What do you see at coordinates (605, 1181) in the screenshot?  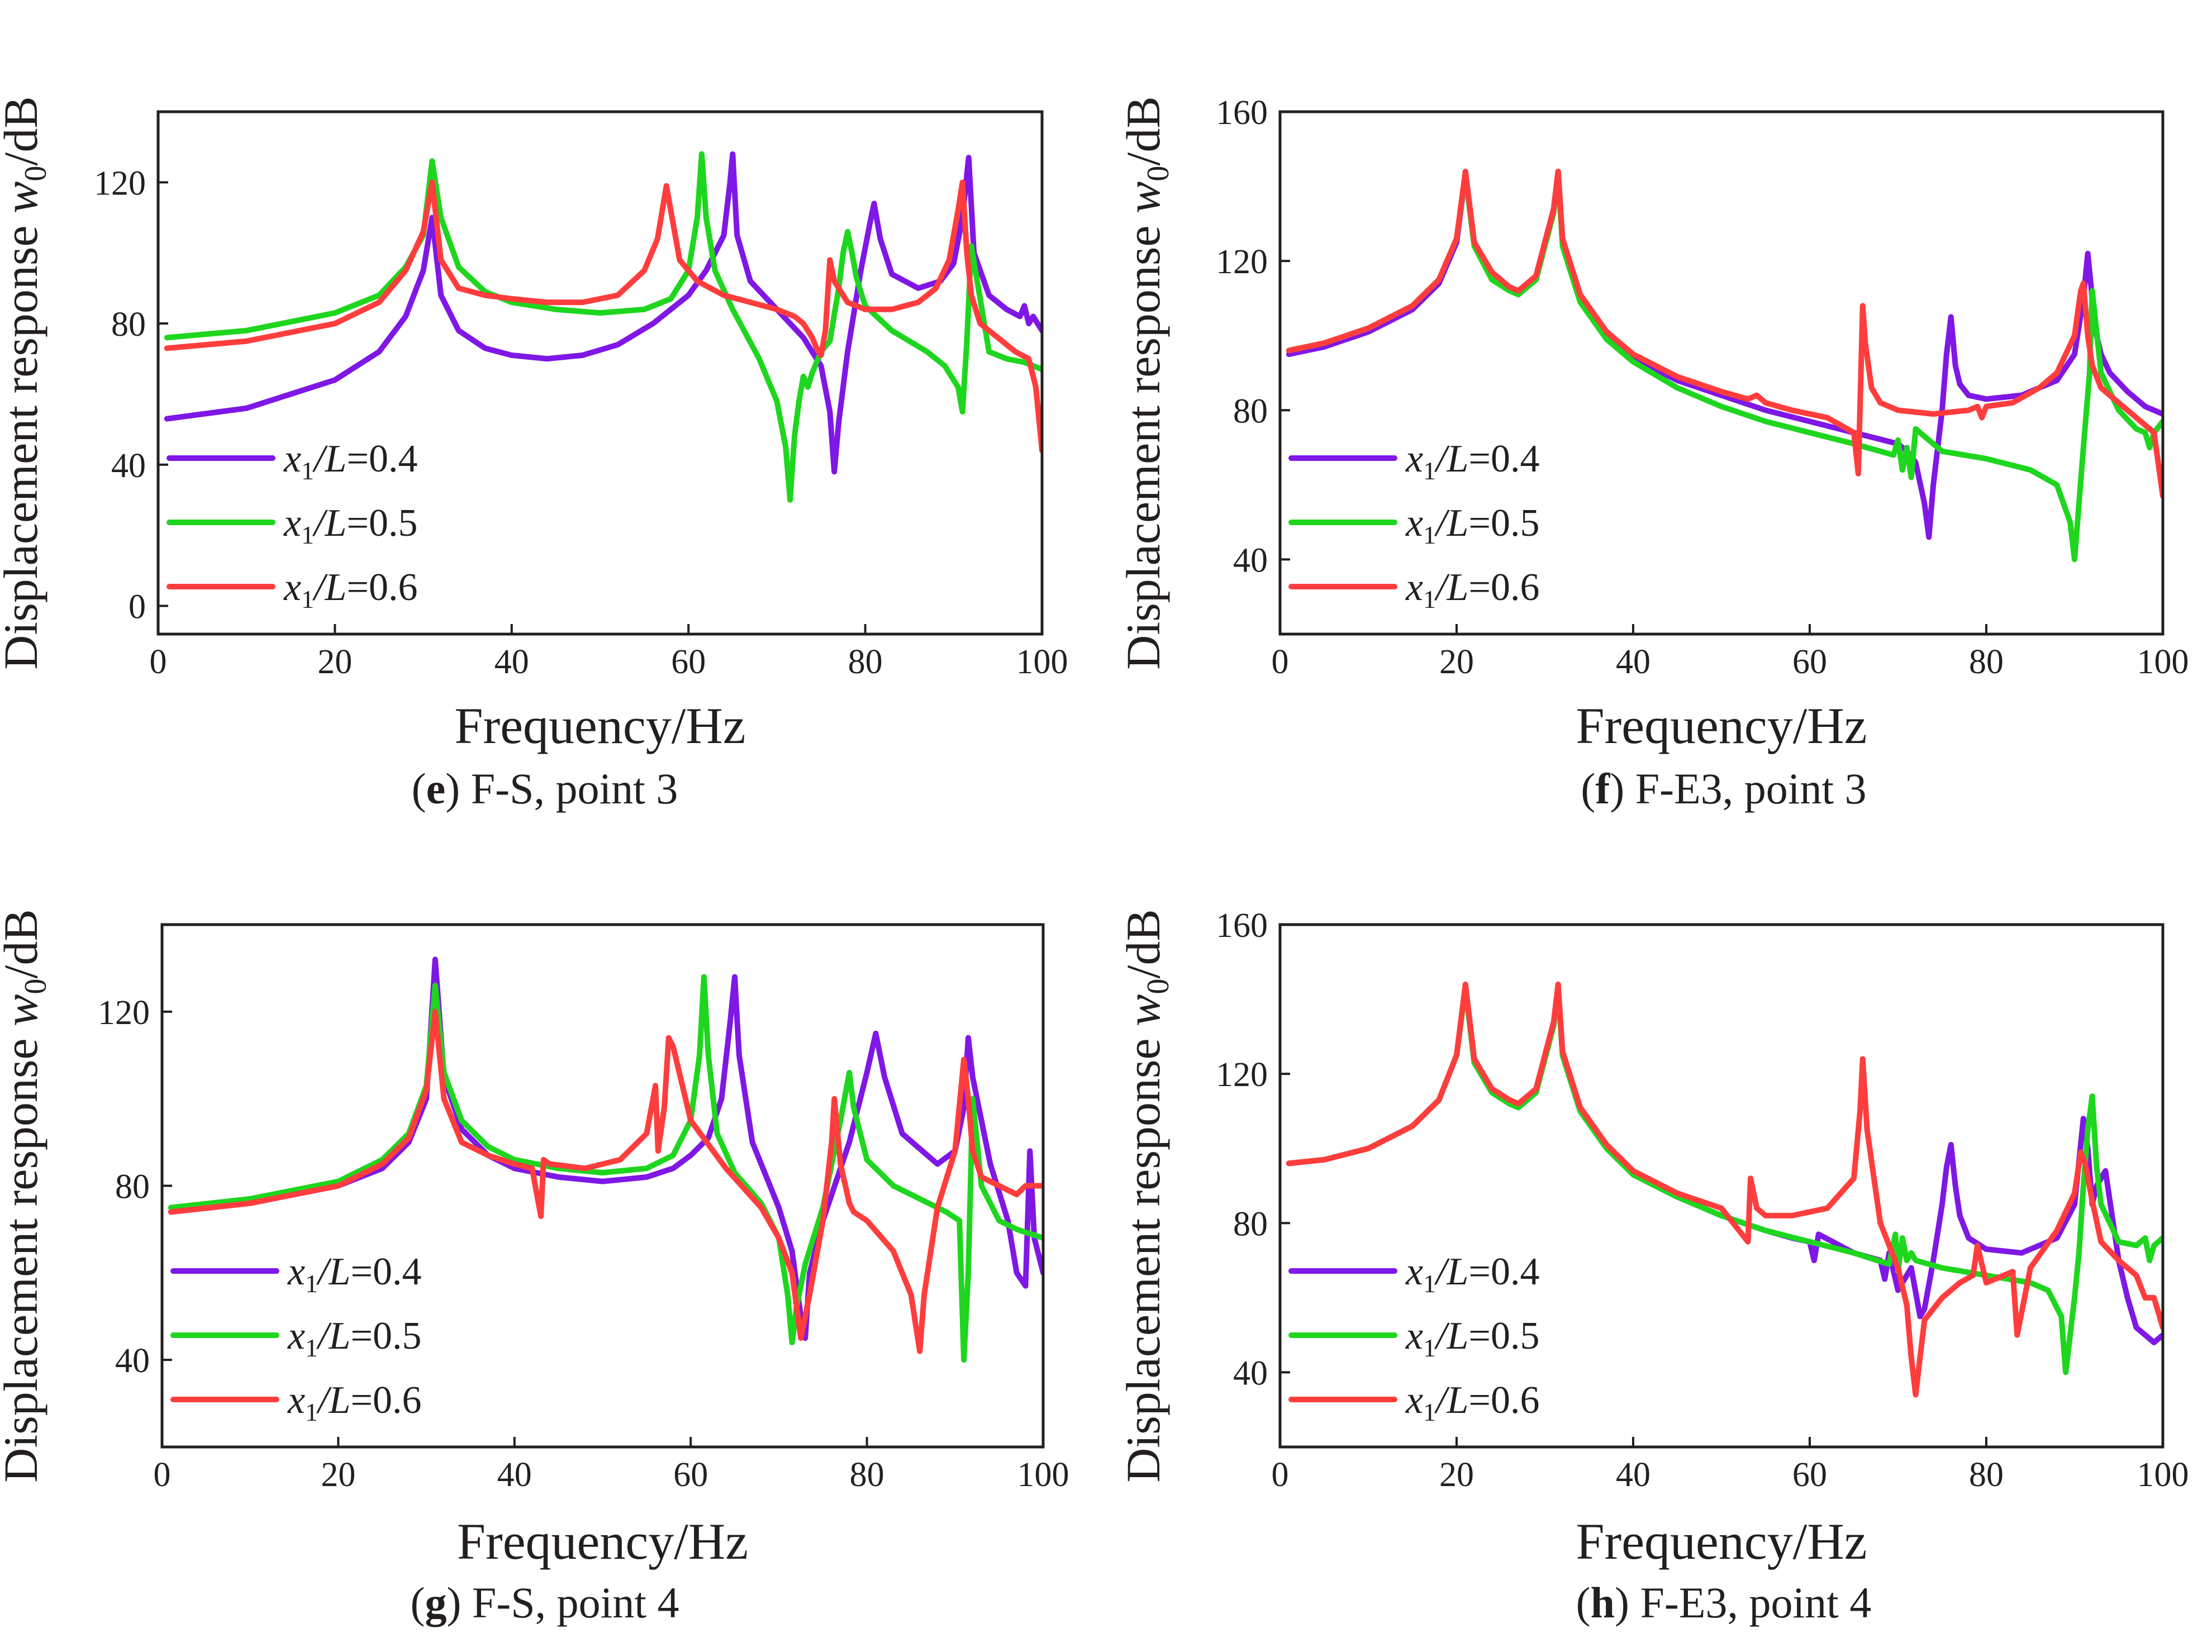 I see `series-line-x1L0-6-g` at bounding box center [605, 1181].